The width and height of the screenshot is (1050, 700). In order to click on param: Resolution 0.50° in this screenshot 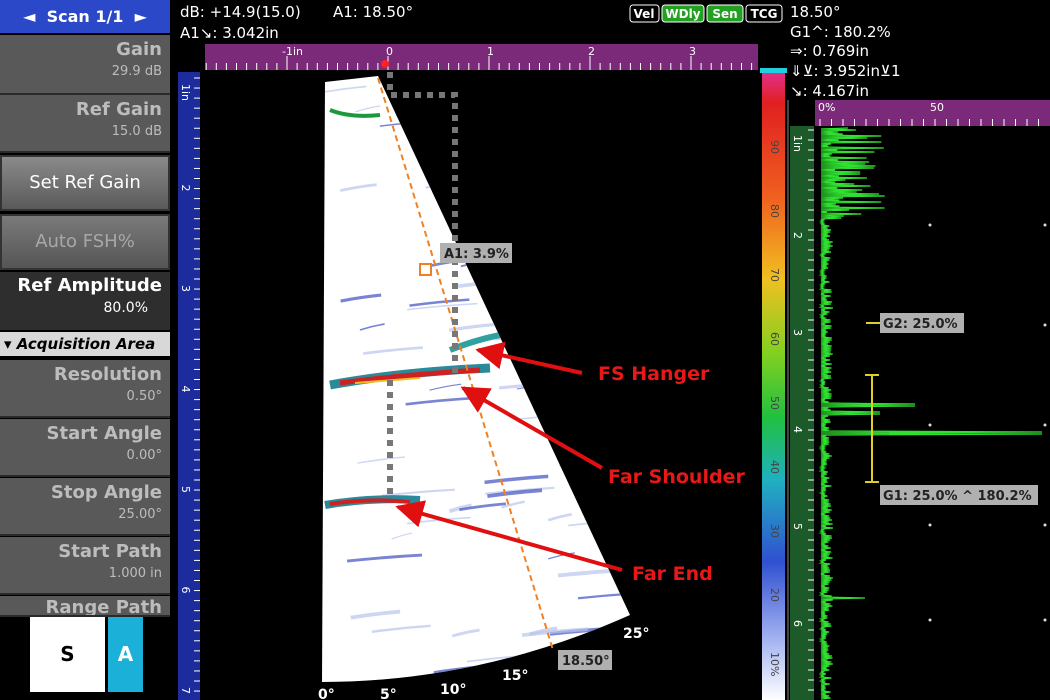, I will do `click(85, 389)`.